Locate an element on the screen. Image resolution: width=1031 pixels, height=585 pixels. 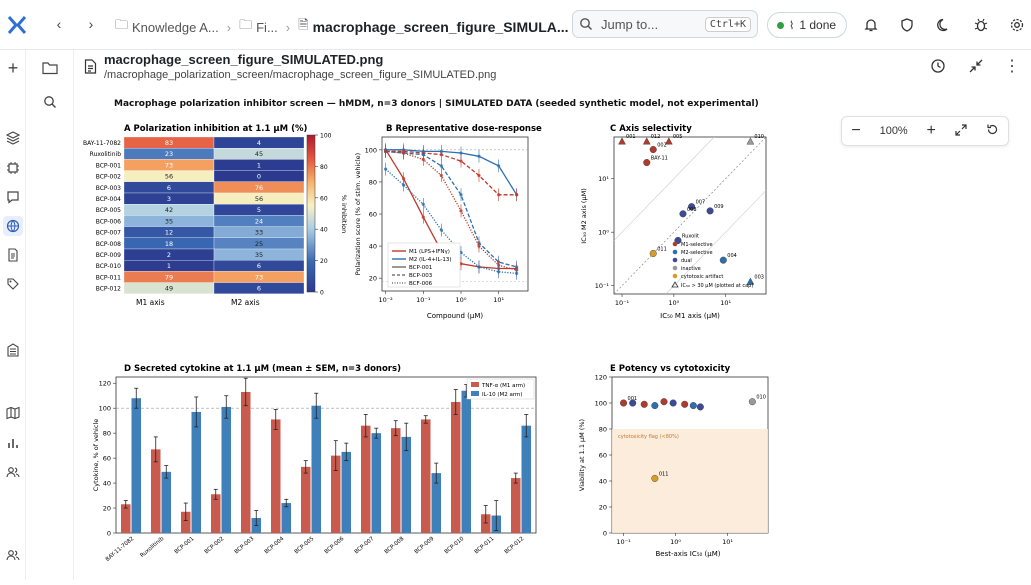
heatmap-cell-value: 35 is located at coordinates (169, 221).